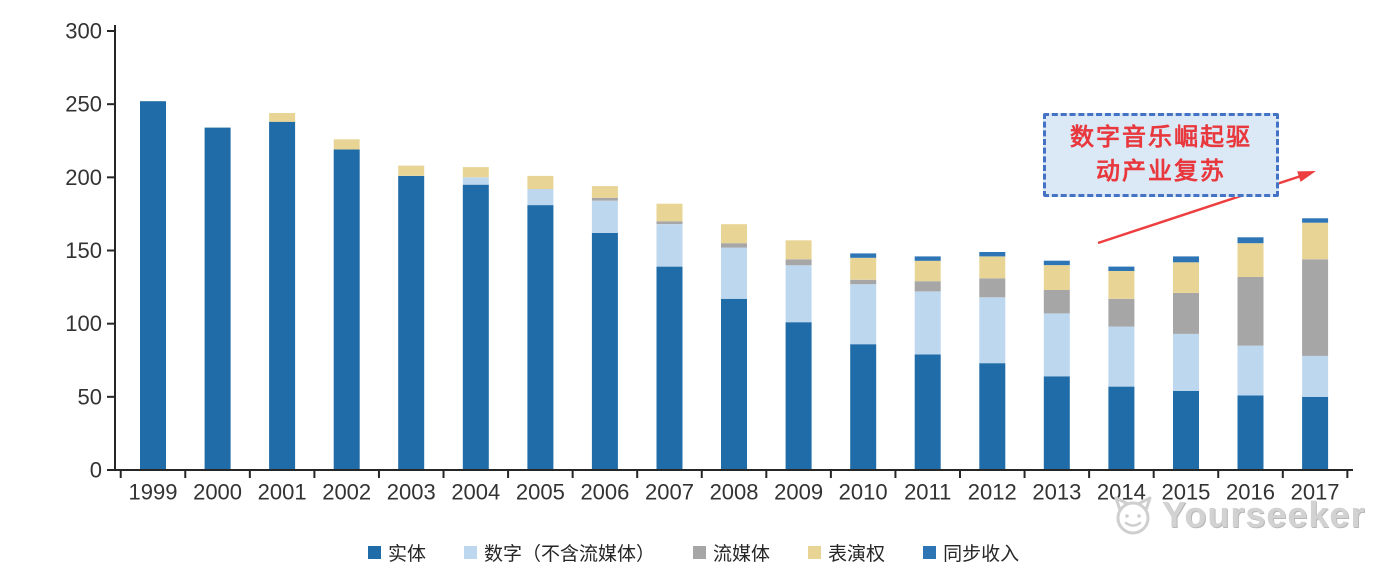  What do you see at coordinates (1250, 492) in the screenshot?
I see `x-axis-label: 2016` at bounding box center [1250, 492].